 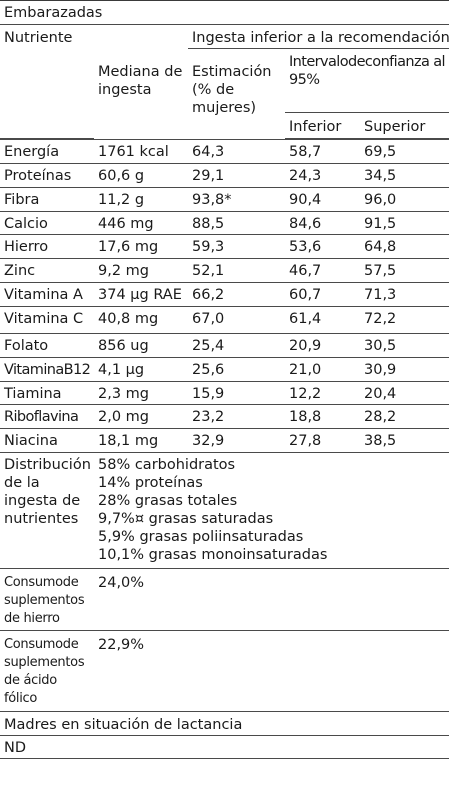 What do you see at coordinates (141, 246) in the screenshot?
I see `median-intake: 17,6 mg` at bounding box center [141, 246].